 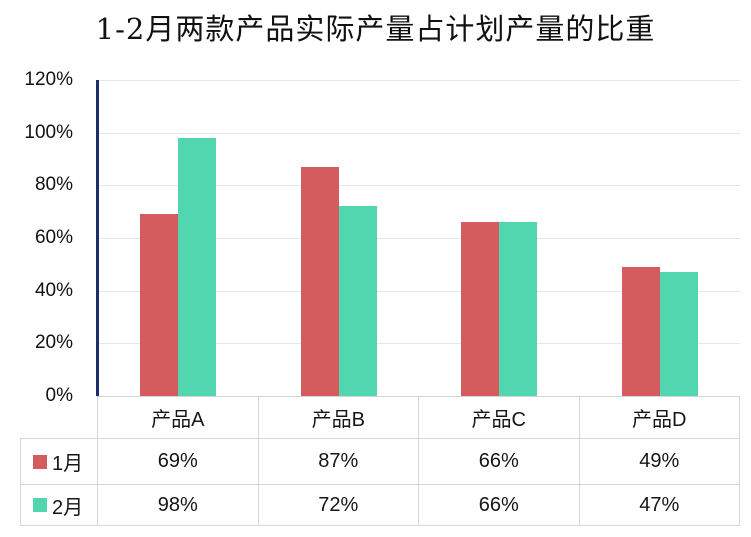 I want to click on y-axis-tick-label: 120%, so click(x=48, y=79).